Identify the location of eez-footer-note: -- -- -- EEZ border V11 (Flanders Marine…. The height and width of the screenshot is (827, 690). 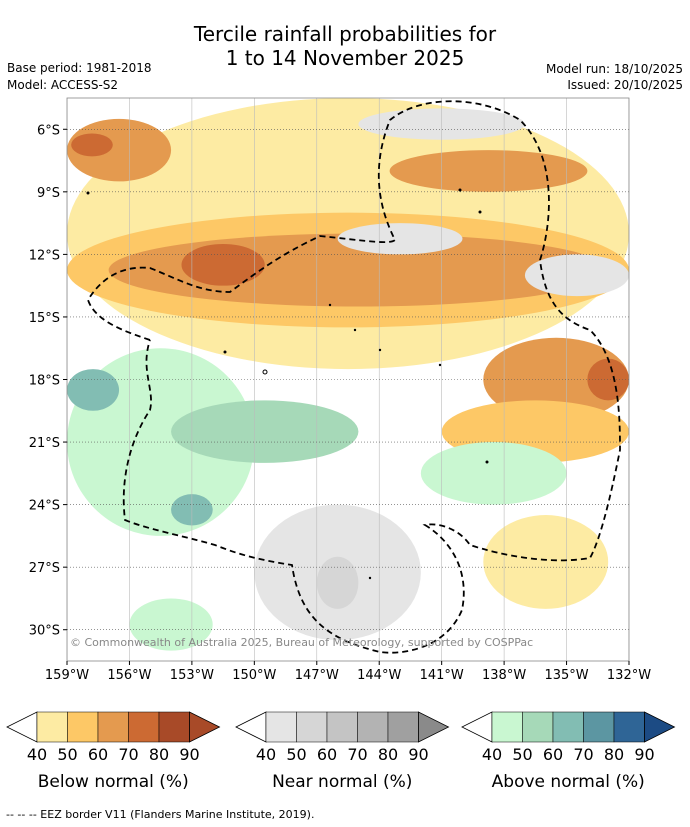
(160, 814).